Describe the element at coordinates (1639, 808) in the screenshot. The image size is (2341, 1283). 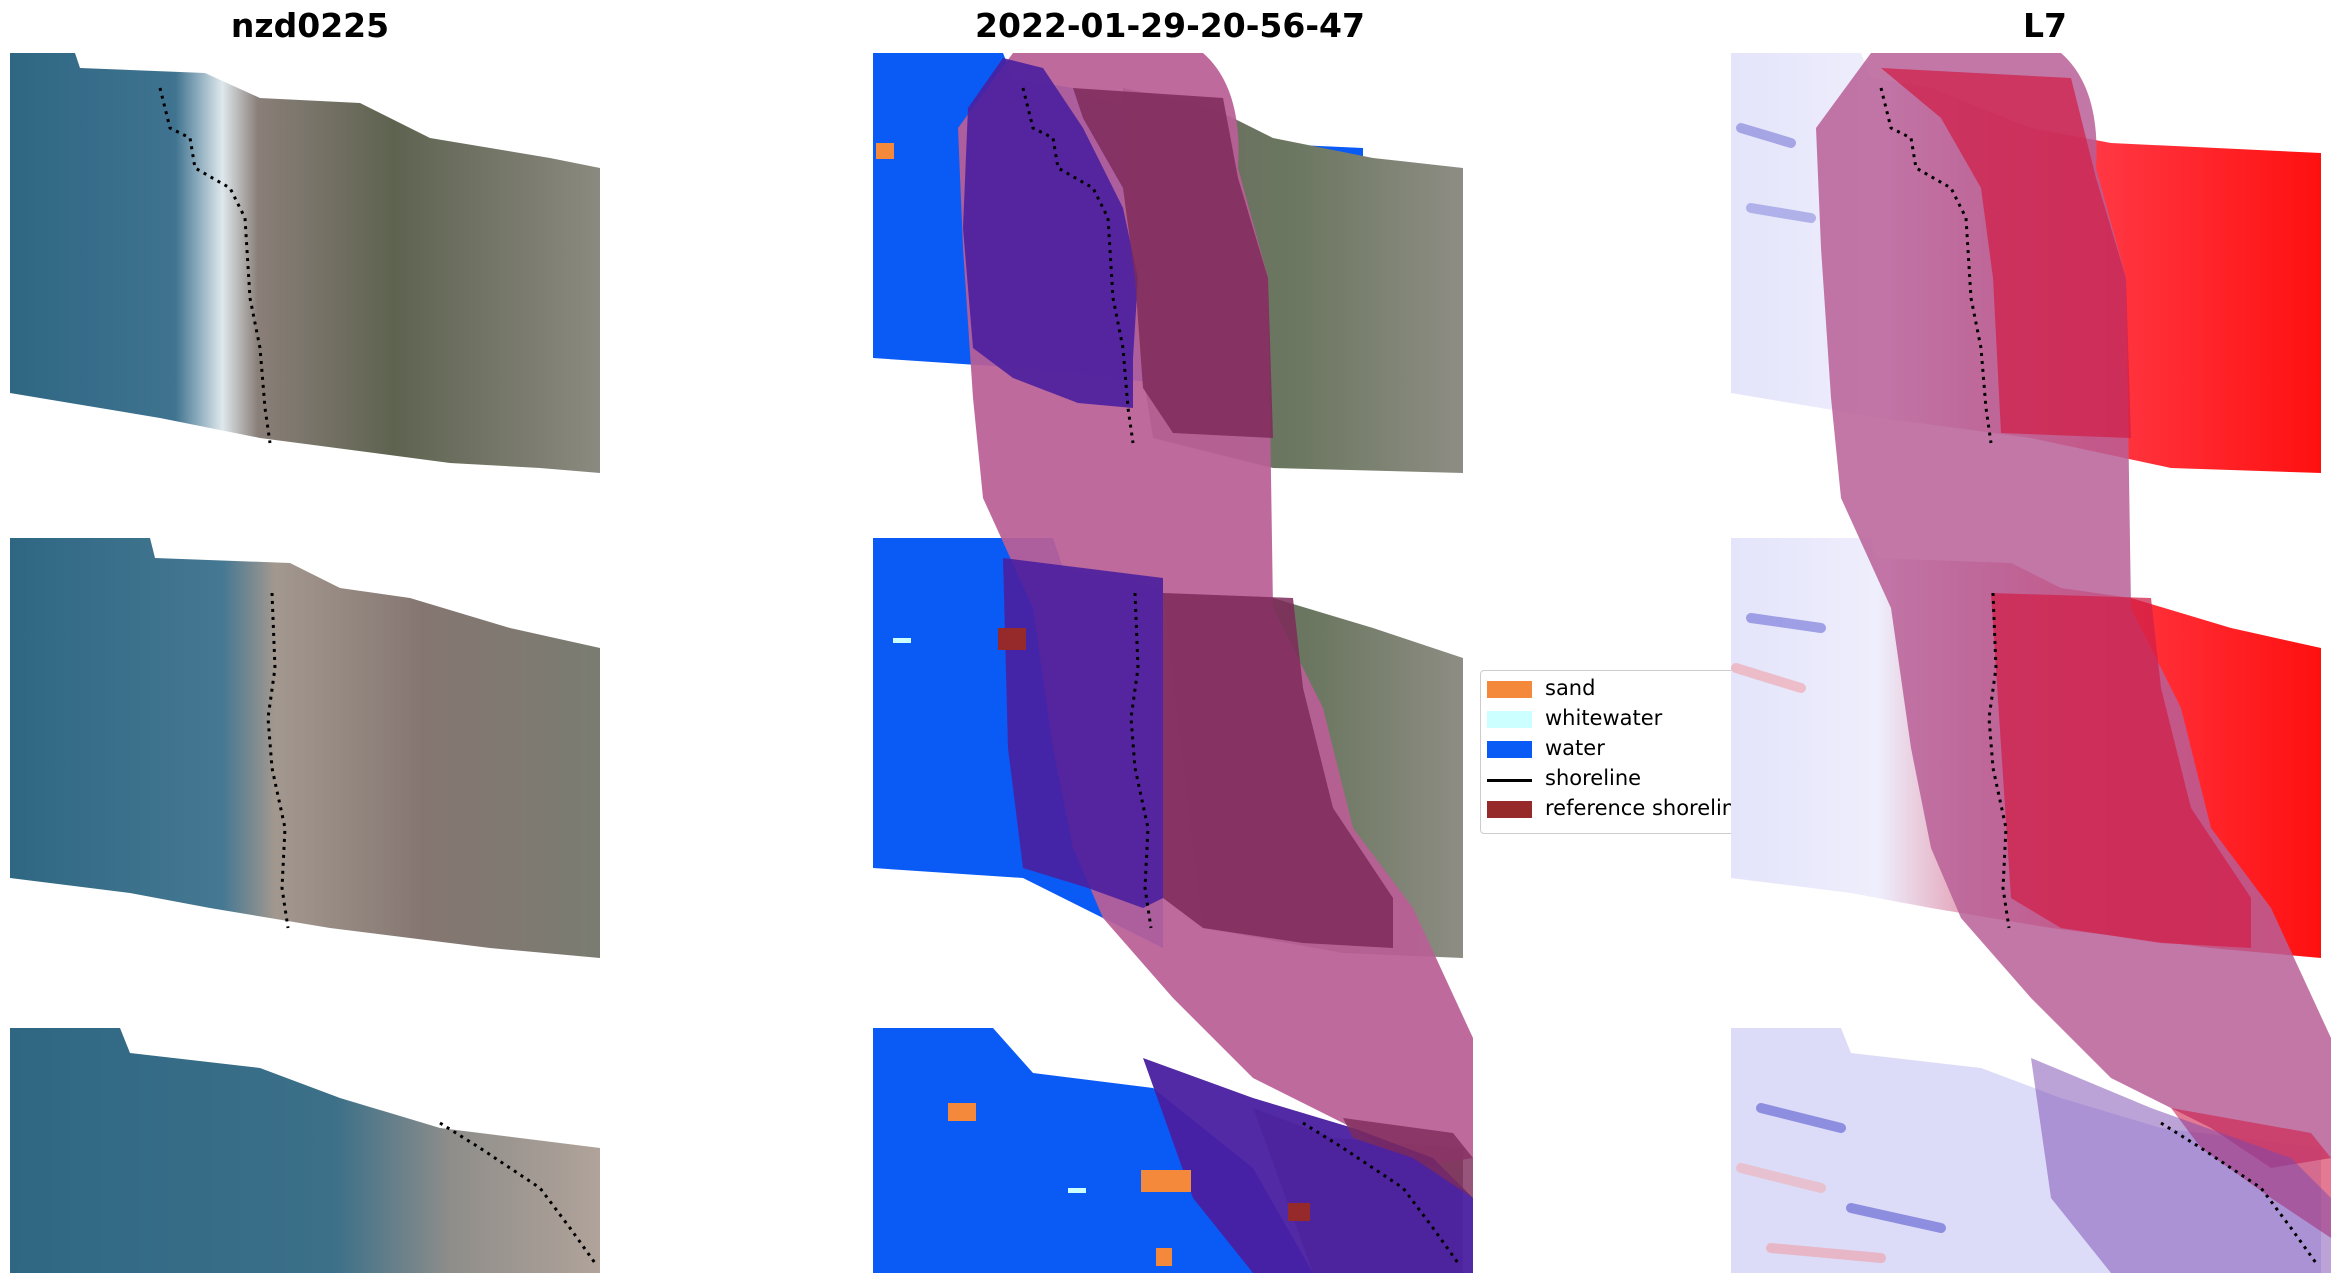
I see `legend-label: reference shoreline` at that location.